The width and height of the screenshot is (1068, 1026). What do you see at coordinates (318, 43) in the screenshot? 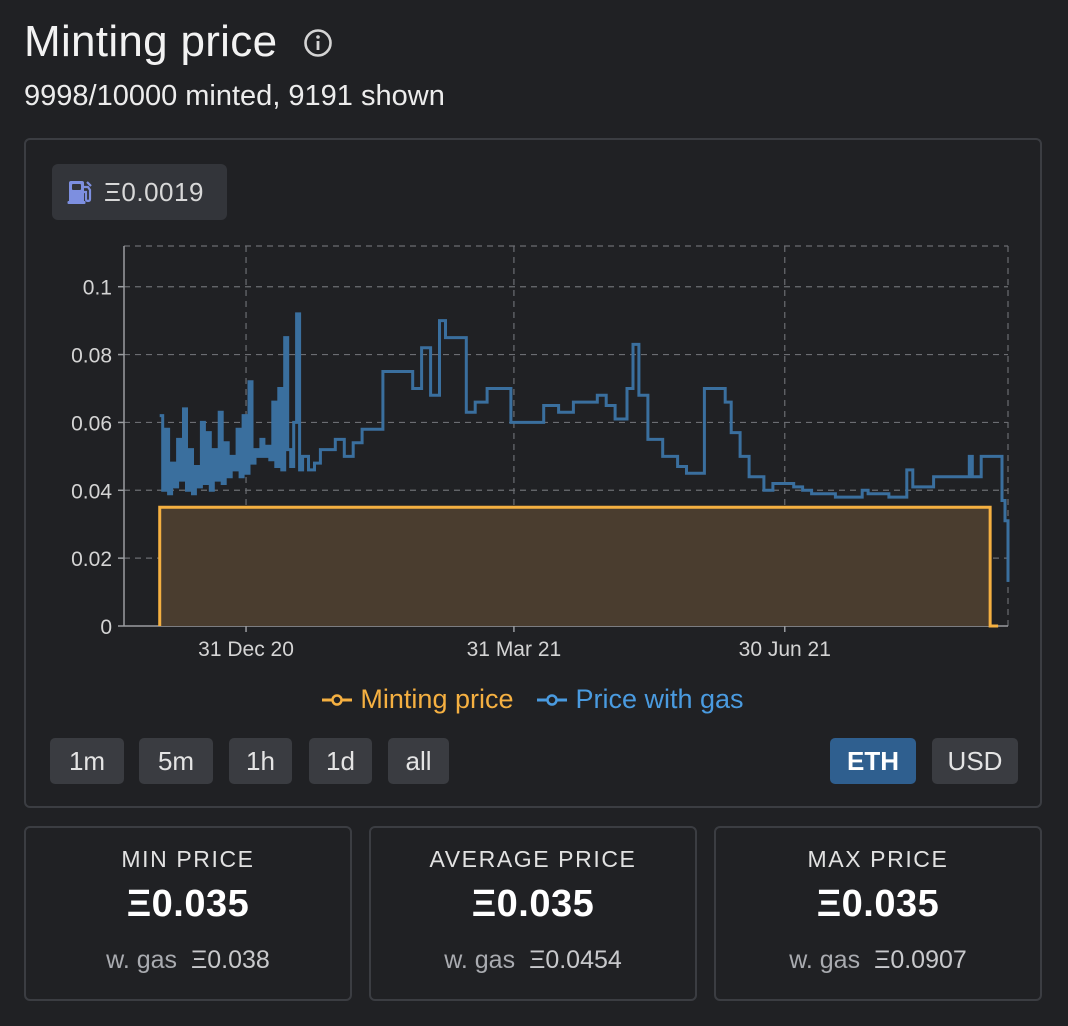
I see `info-icon` at bounding box center [318, 43].